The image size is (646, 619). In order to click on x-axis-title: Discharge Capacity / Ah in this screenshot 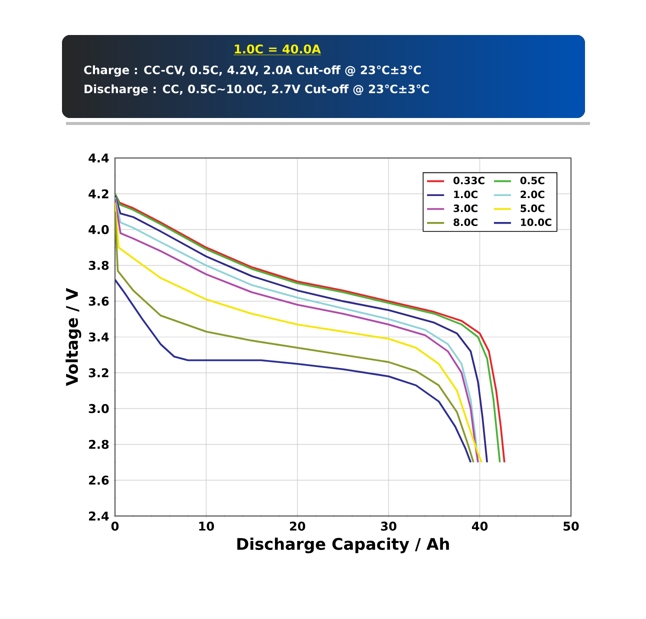, I will do `click(343, 546)`.